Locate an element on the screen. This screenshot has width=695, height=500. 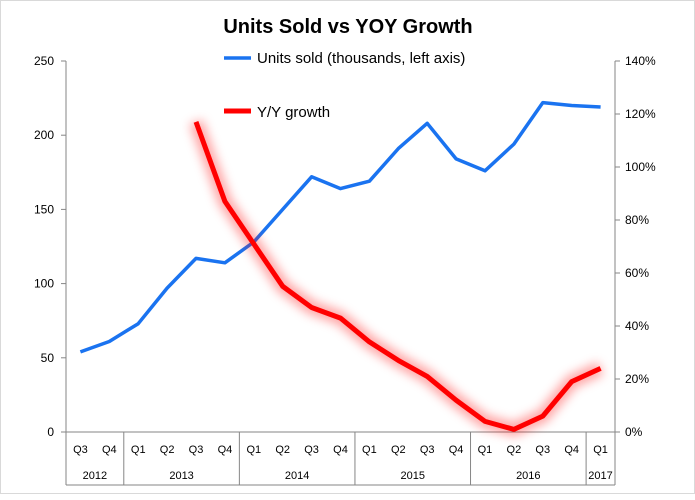
right-tick-label: 100% is located at coordinates (640, 167).